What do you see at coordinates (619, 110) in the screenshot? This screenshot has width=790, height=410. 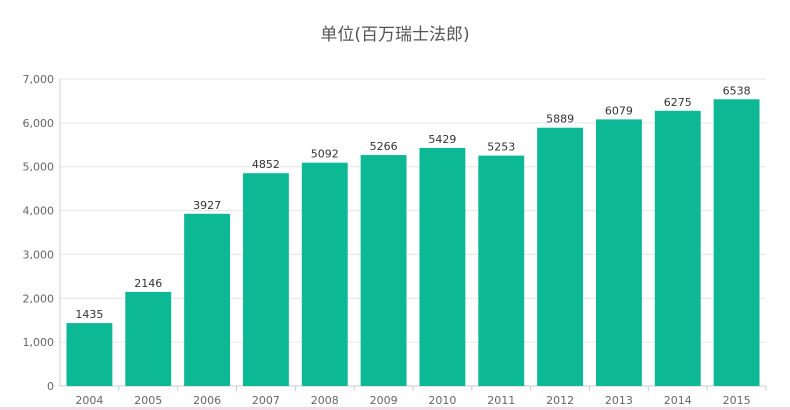 I see `bar-value-label: 6079` at bounding box center [619, 110].